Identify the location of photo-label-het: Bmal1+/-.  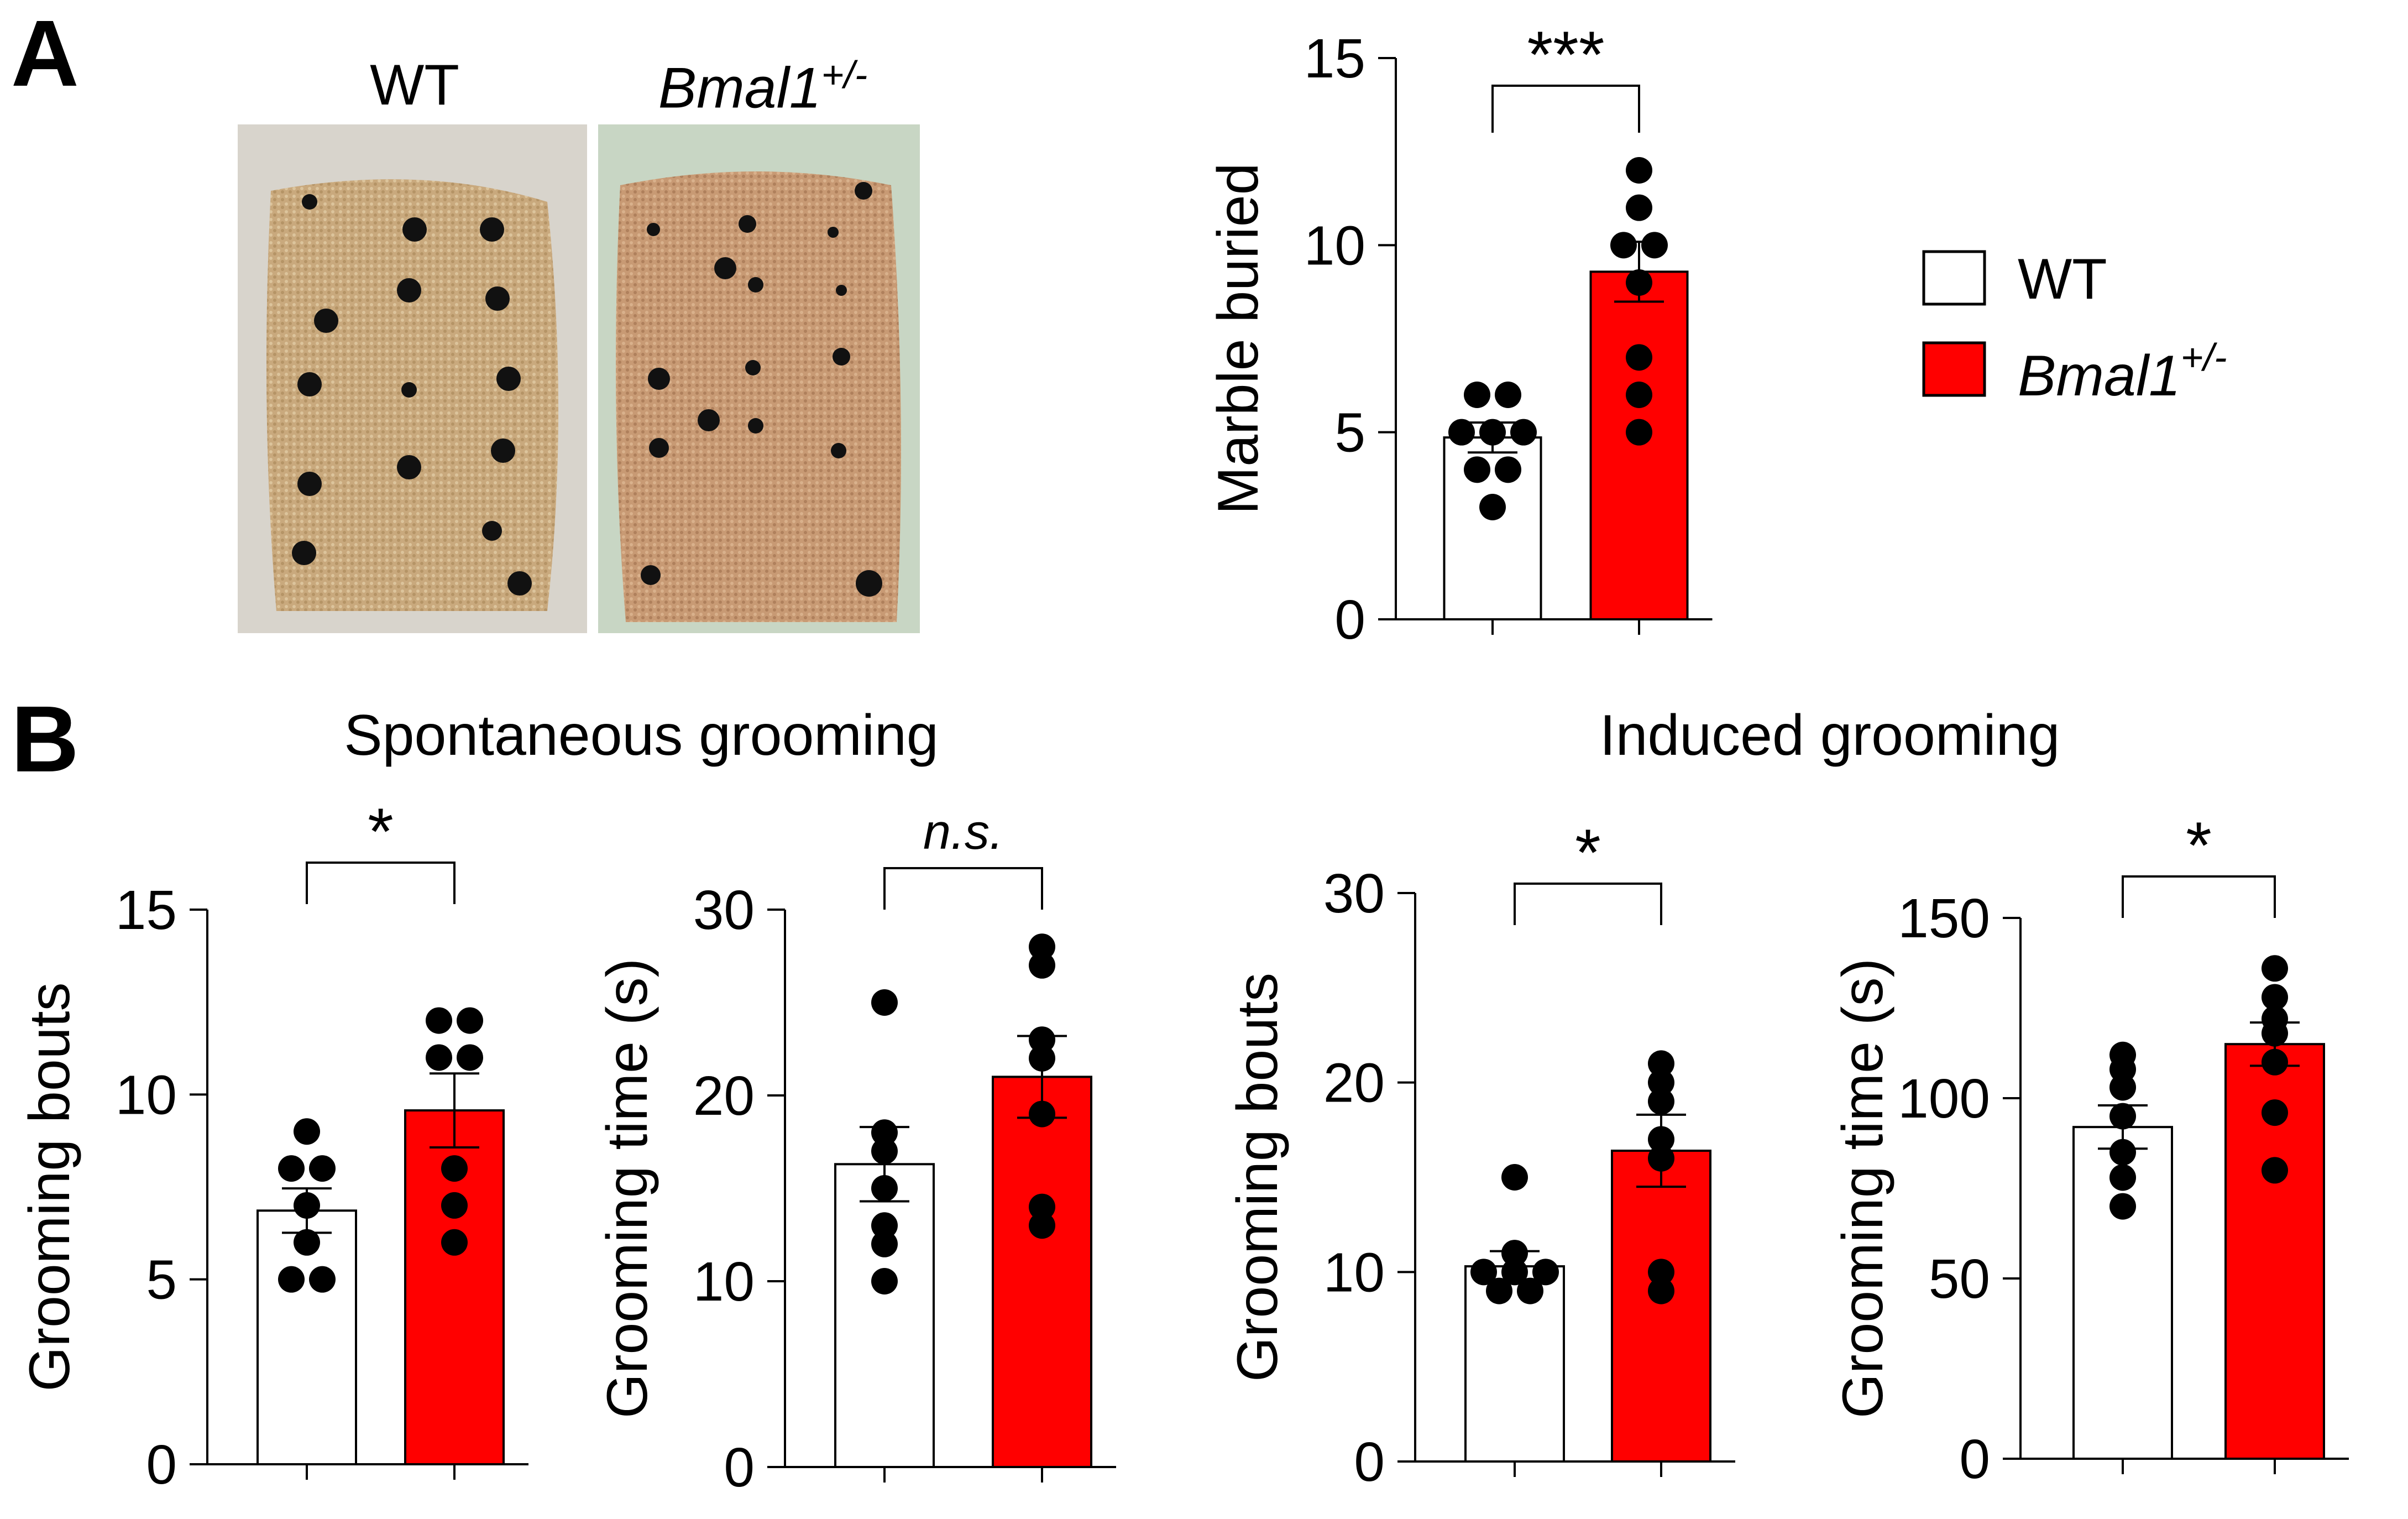
(763, 87).